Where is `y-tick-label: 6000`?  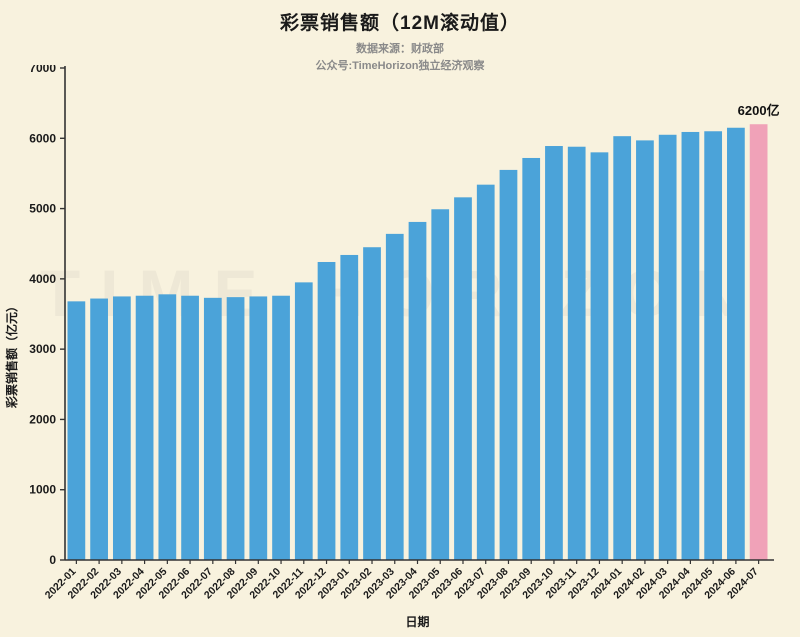 y-tick-label: 6000 is located at coordinates (42, 138).